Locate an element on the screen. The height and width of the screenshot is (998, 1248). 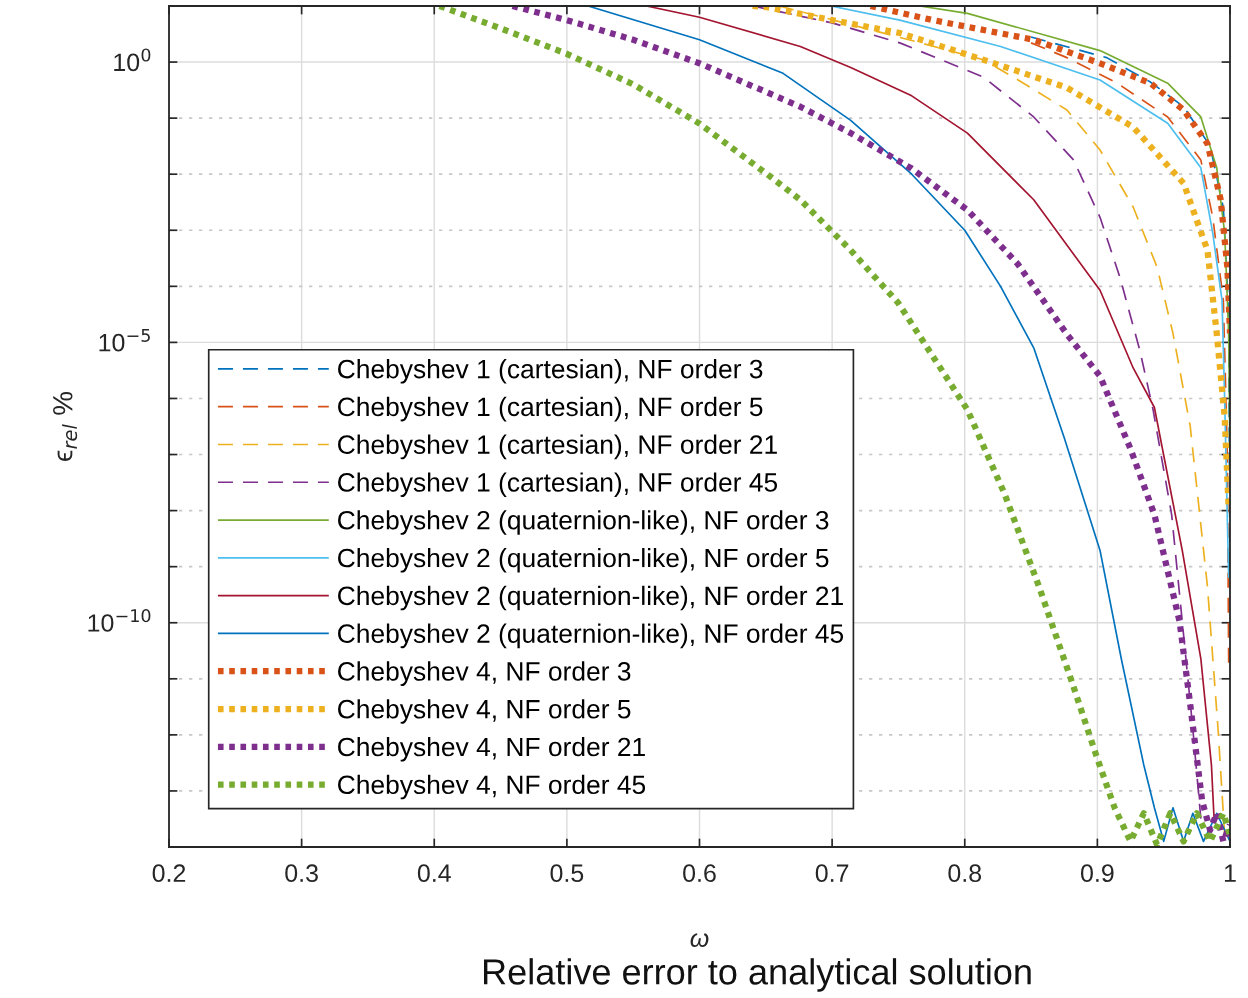
text: Relative error to analytical solution is located at coordinates (757, 975).